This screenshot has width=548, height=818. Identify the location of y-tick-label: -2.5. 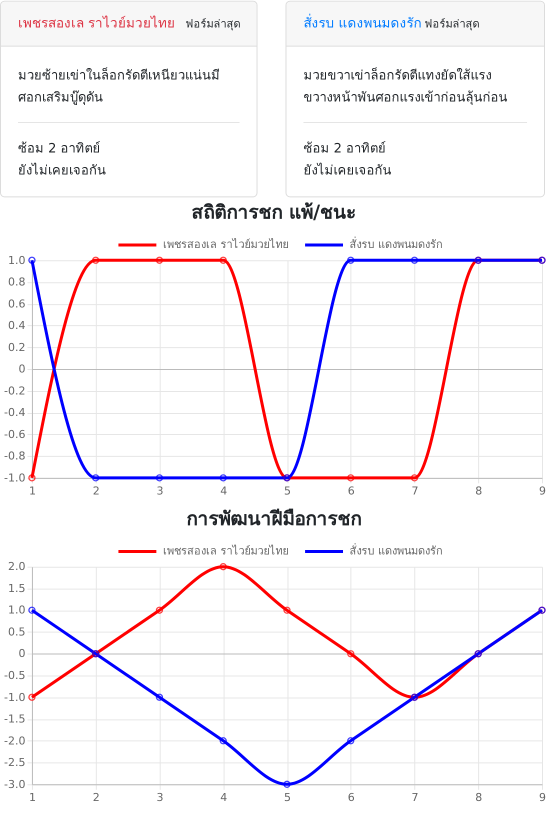
(15, 763).